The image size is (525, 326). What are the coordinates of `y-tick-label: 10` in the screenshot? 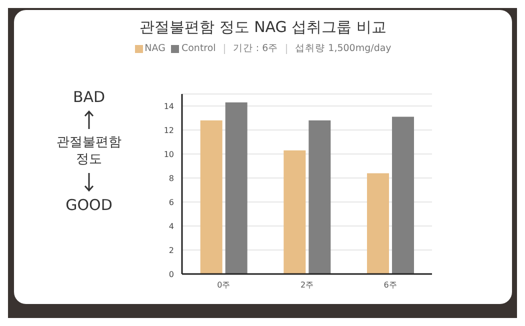 It's located at (169, 154).